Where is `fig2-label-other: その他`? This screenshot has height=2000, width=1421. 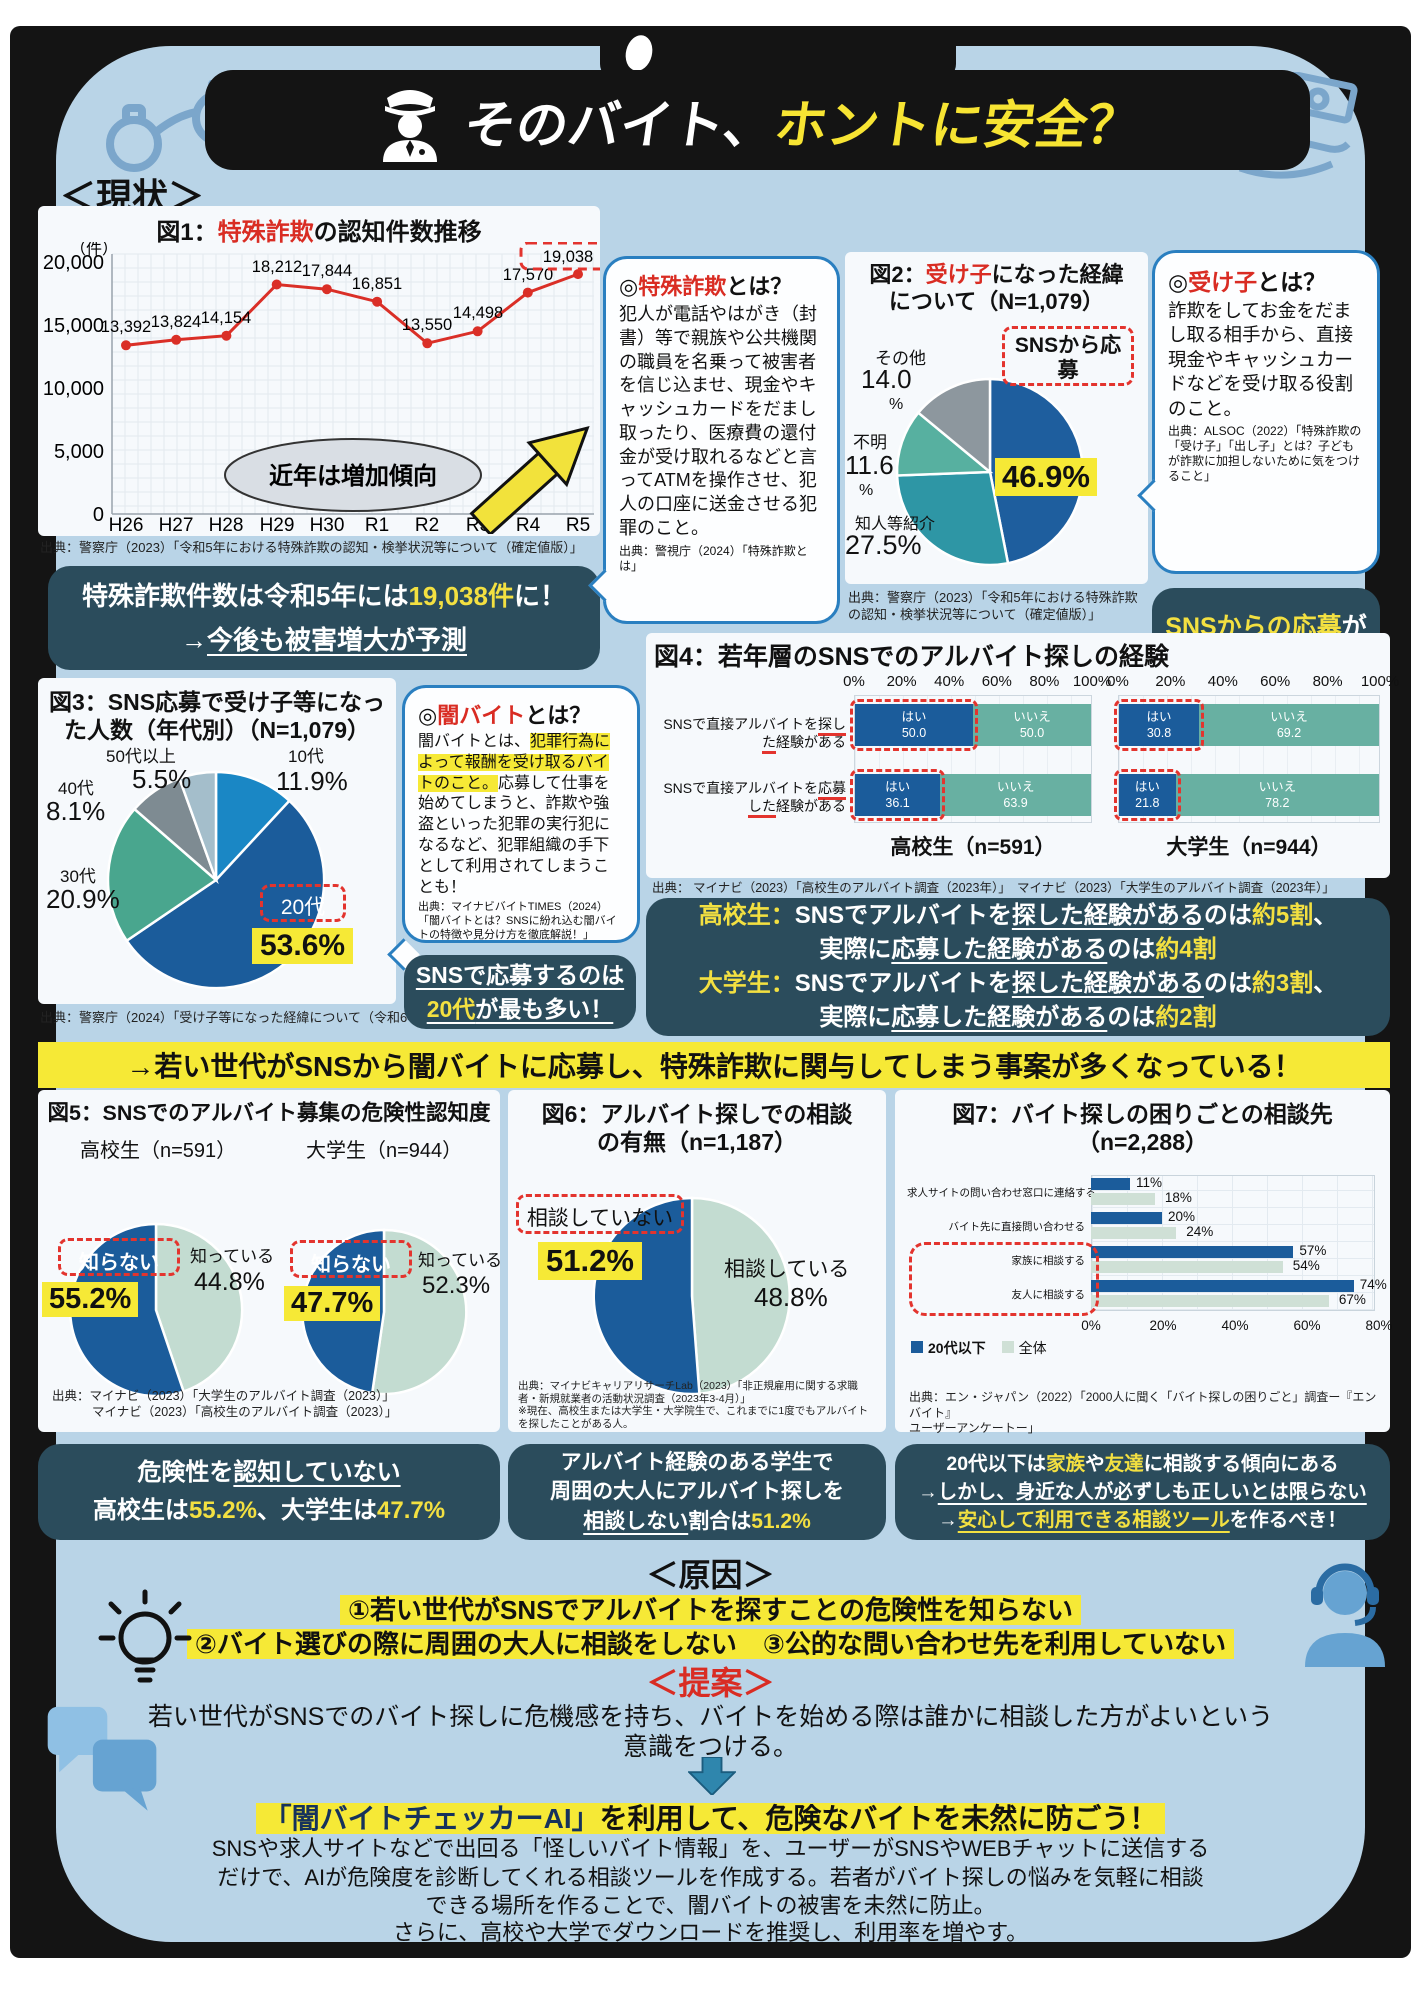 fig2-label-other: その他 is located at coordinates (900, 358).